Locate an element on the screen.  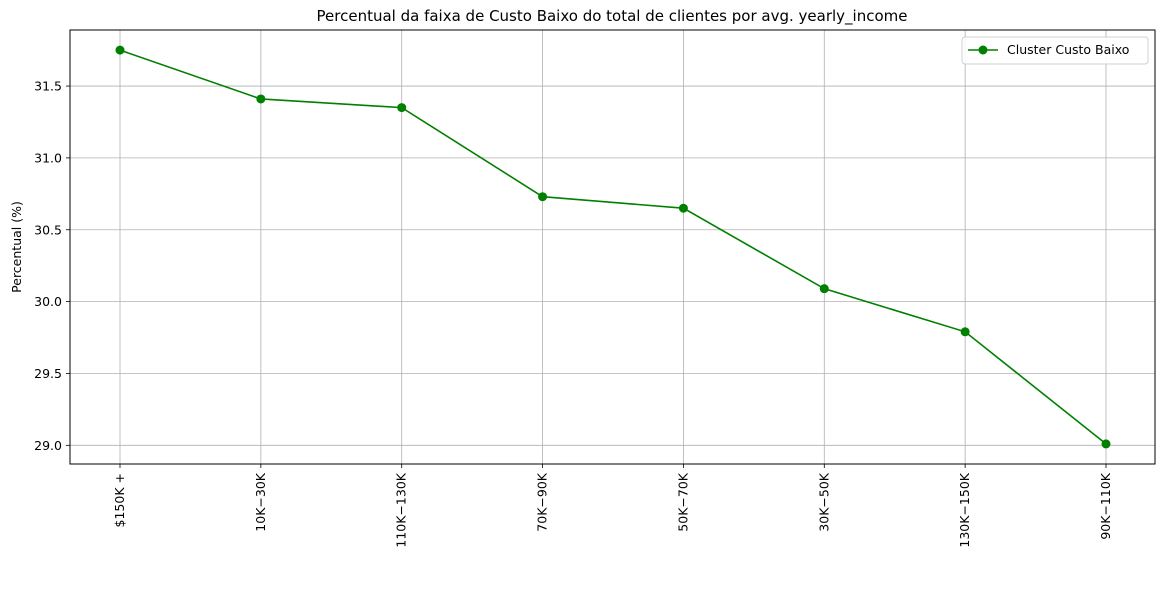
x-tick-label: 30K−50K is located at coordinates (823, 501).